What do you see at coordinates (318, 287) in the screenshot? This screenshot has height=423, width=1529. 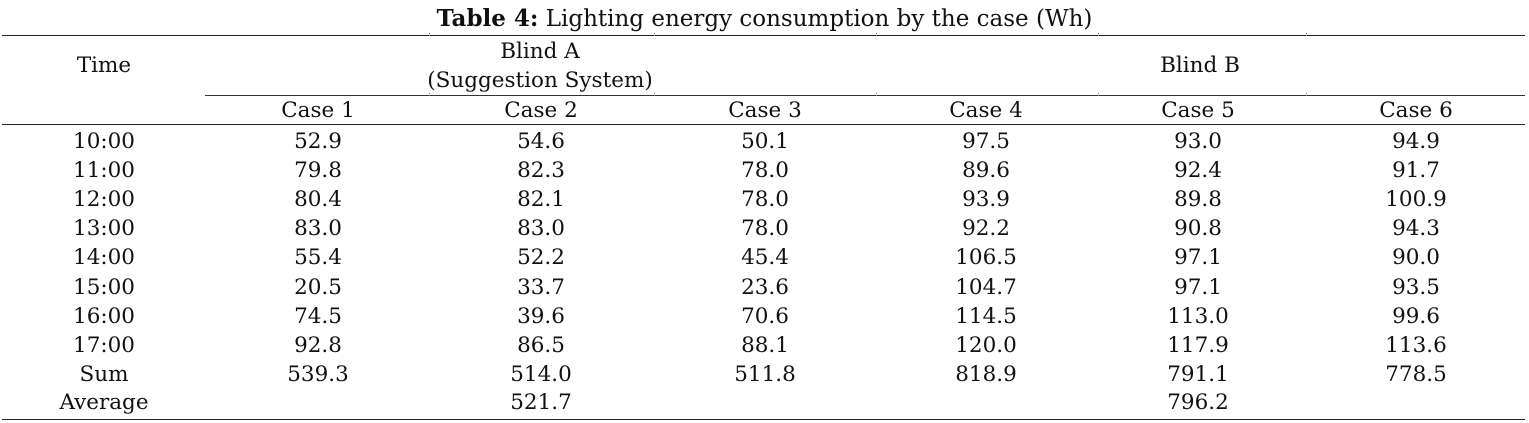 I see `table-cell-case-1: 20.5` at bounding box center [318, 287].